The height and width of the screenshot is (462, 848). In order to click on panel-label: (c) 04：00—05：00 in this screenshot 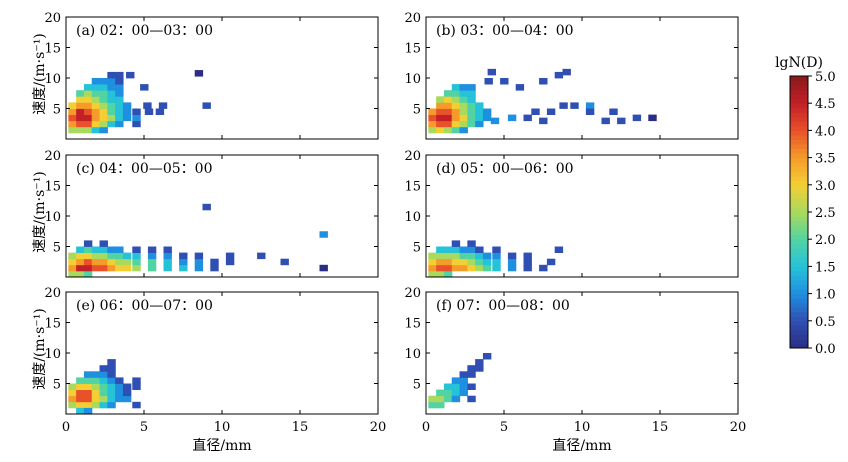, I will do `click(144, 169)`.